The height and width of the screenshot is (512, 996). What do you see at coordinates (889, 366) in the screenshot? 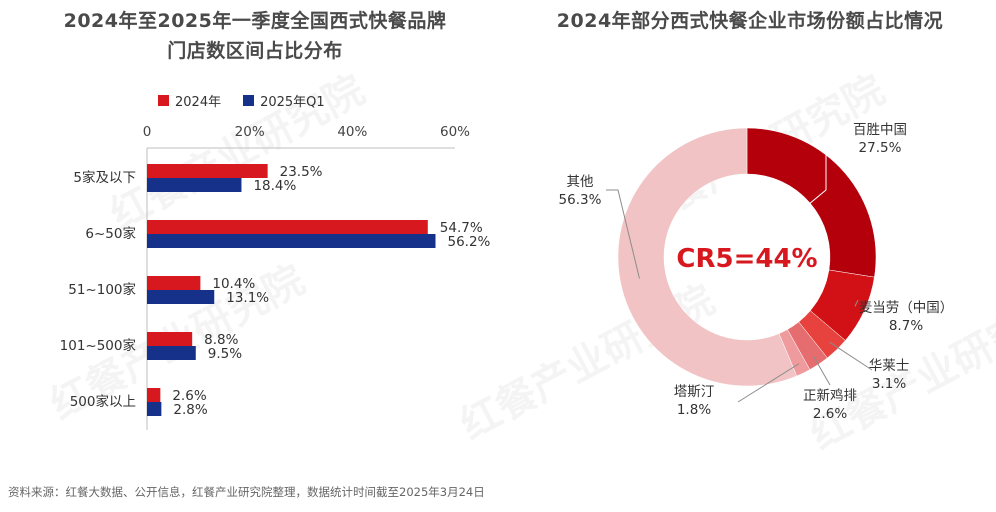
I see `slice-name-label-2: 华莱士` at bounding box center [889, 366].